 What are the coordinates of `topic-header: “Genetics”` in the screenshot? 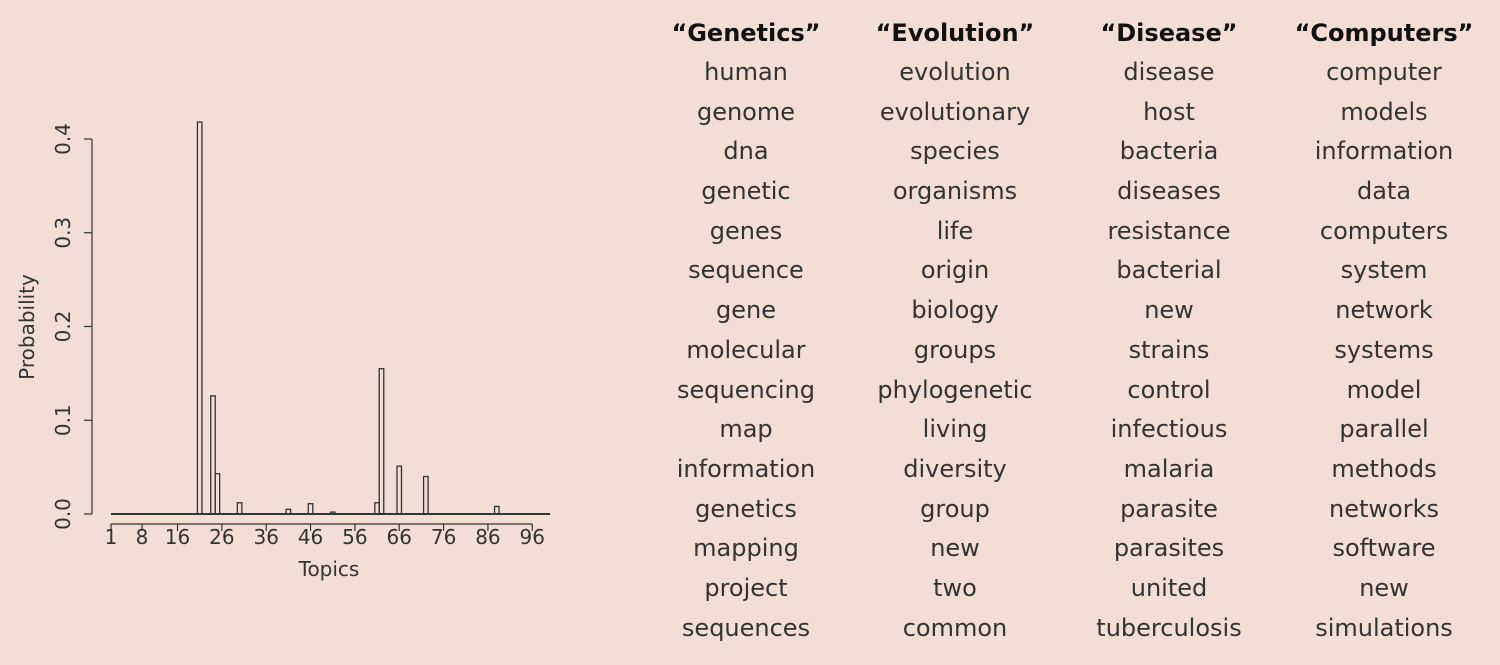 It's located at (746, 33).